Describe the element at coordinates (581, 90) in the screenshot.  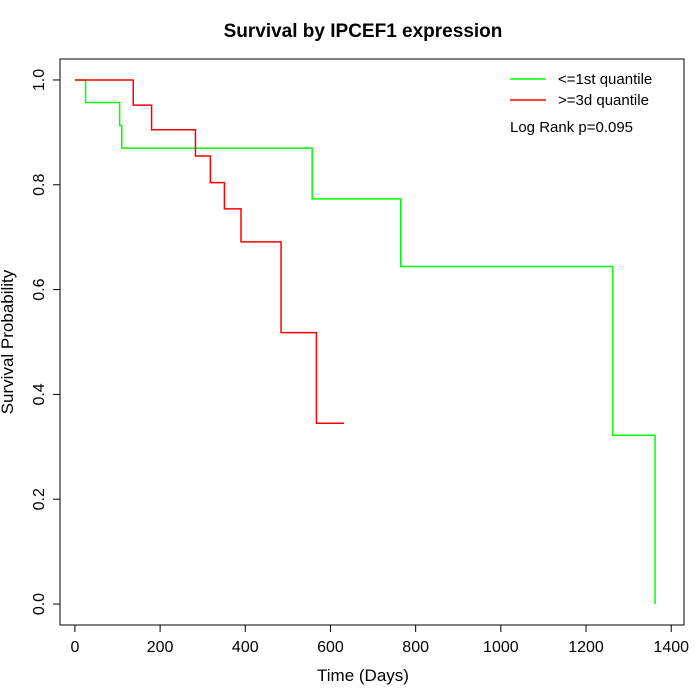
I see `legend: <=1st quantile >=3d quantile` at that location.